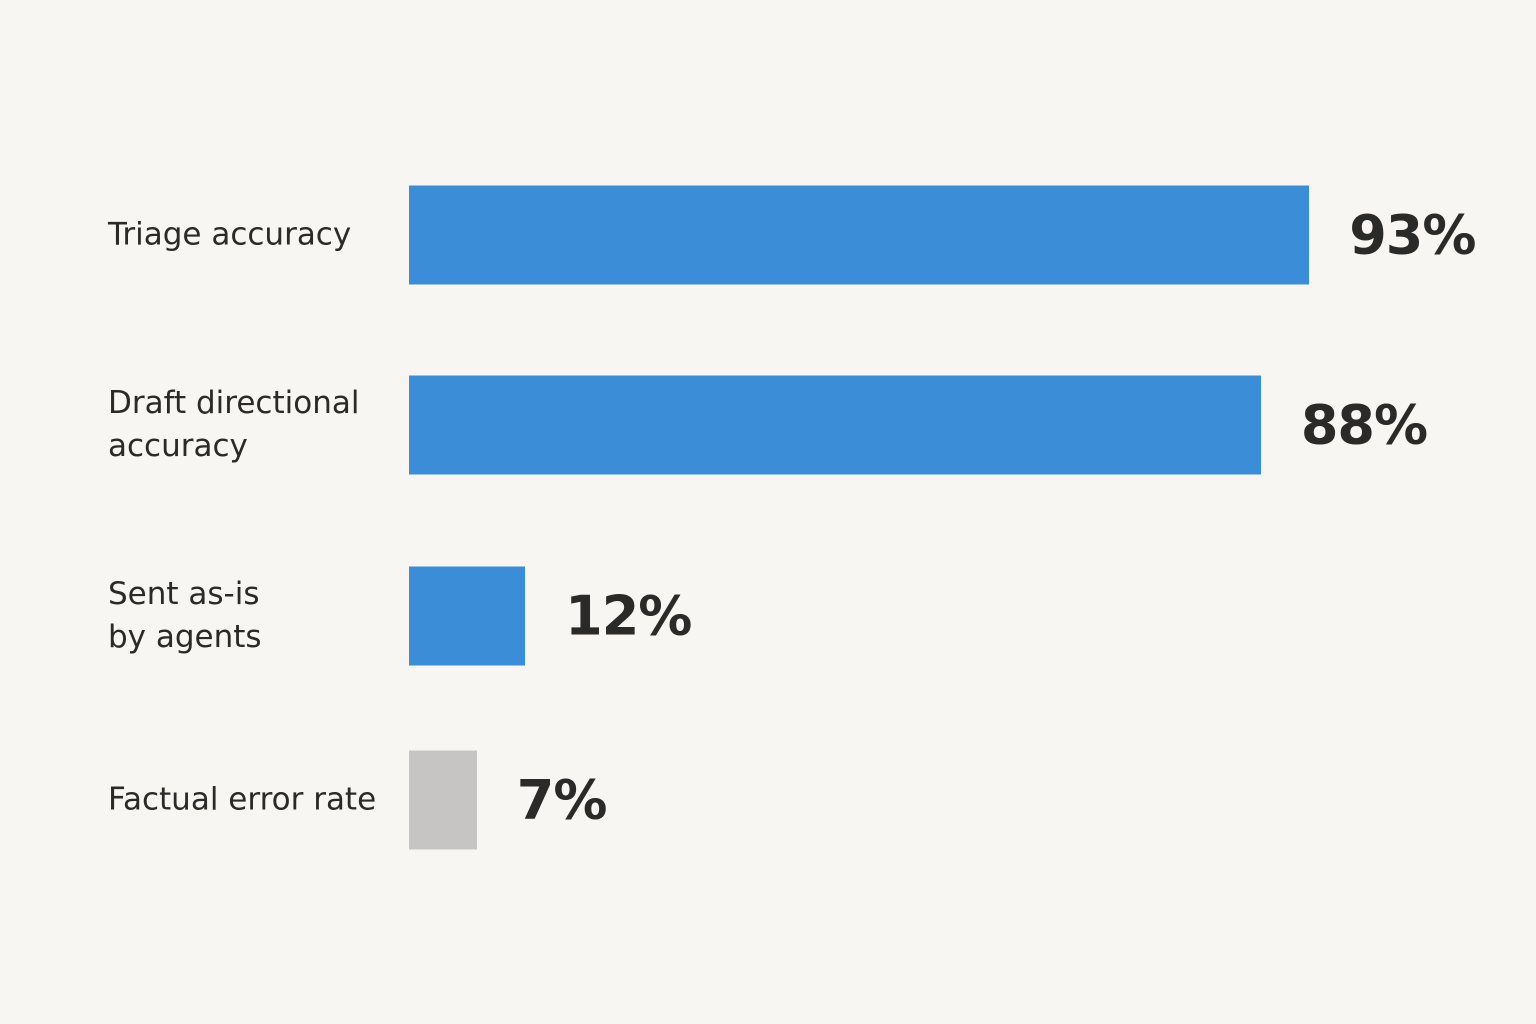 The image size is (1536, 1024). Describe the element at coordinates (562, 800) in the screenshot. I see `value-label: 7%` at that location.